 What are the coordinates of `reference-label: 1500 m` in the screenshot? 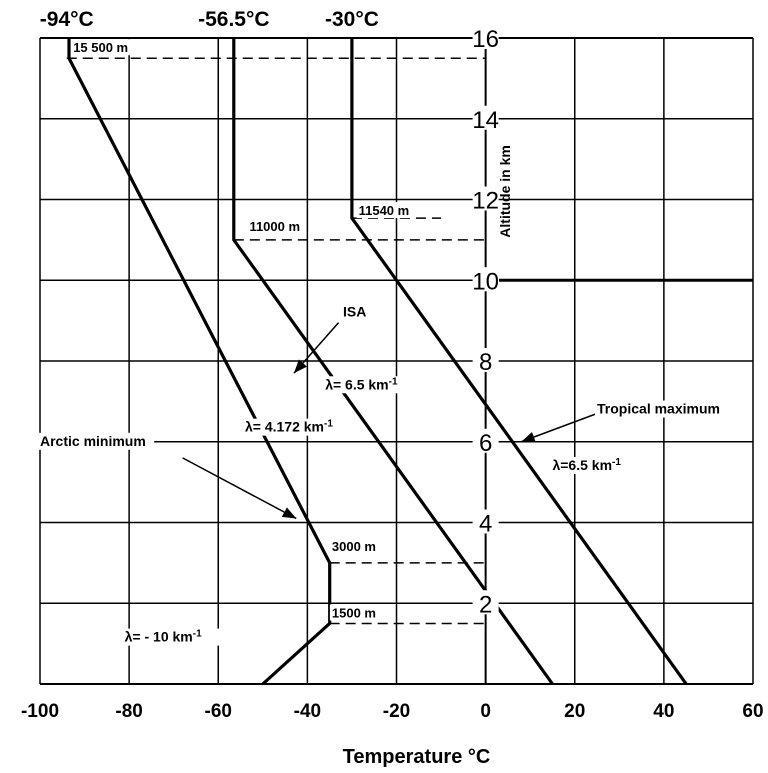 It's located at (354, 612).